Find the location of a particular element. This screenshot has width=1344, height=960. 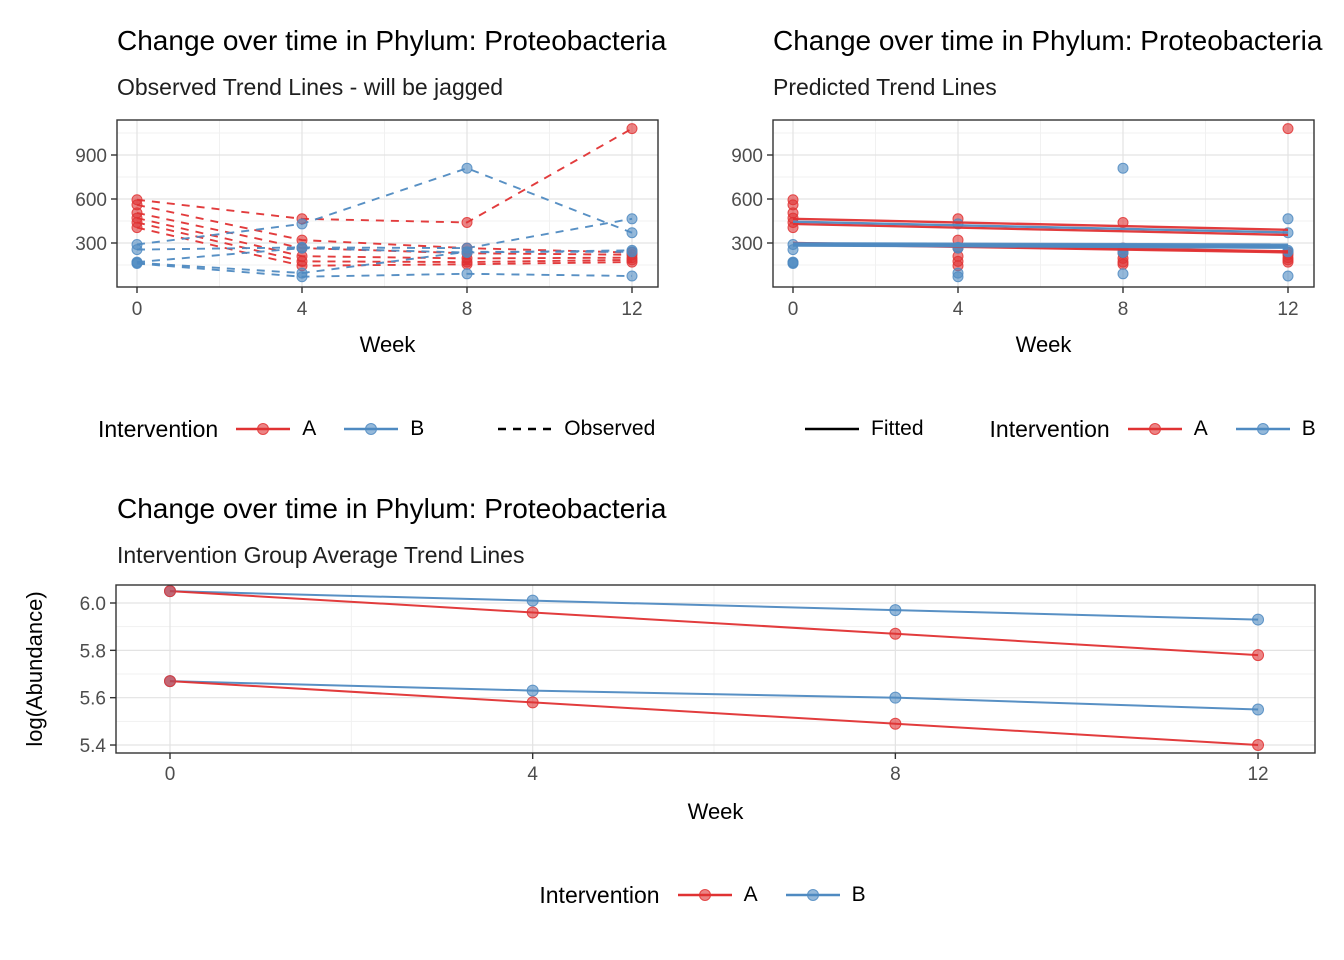

average-chart-subtitle: Intervention Group Average Trend Lines is located at coordinates (321, 555).